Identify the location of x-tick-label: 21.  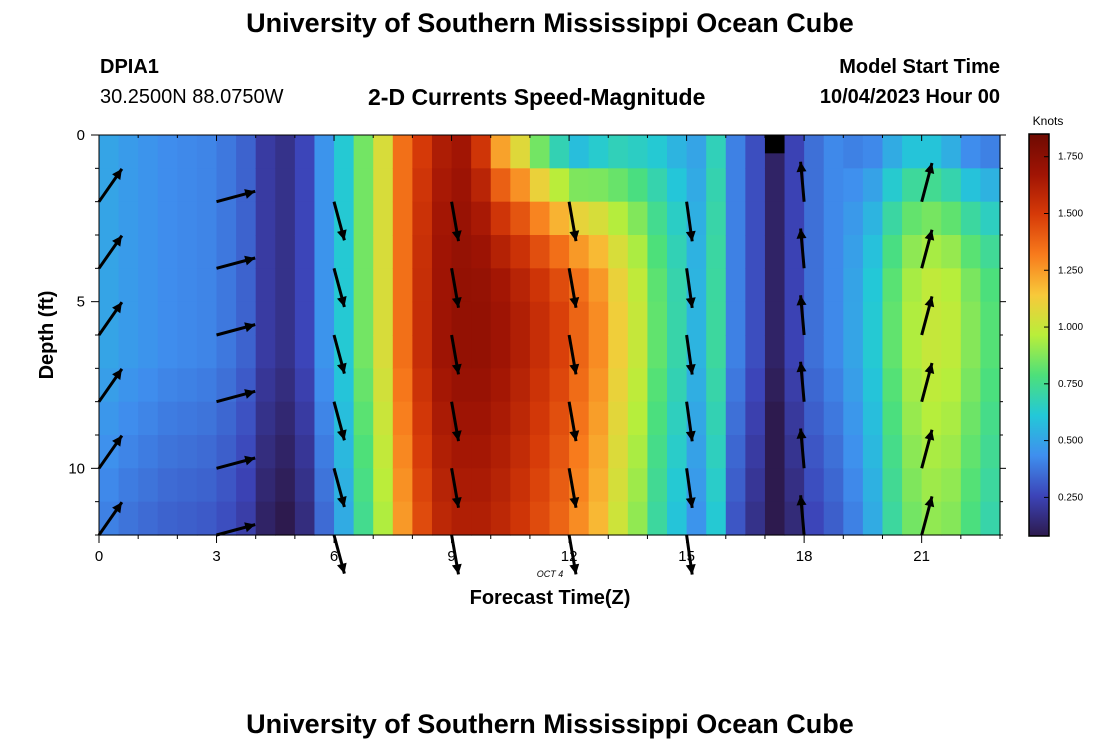
(921, 556).